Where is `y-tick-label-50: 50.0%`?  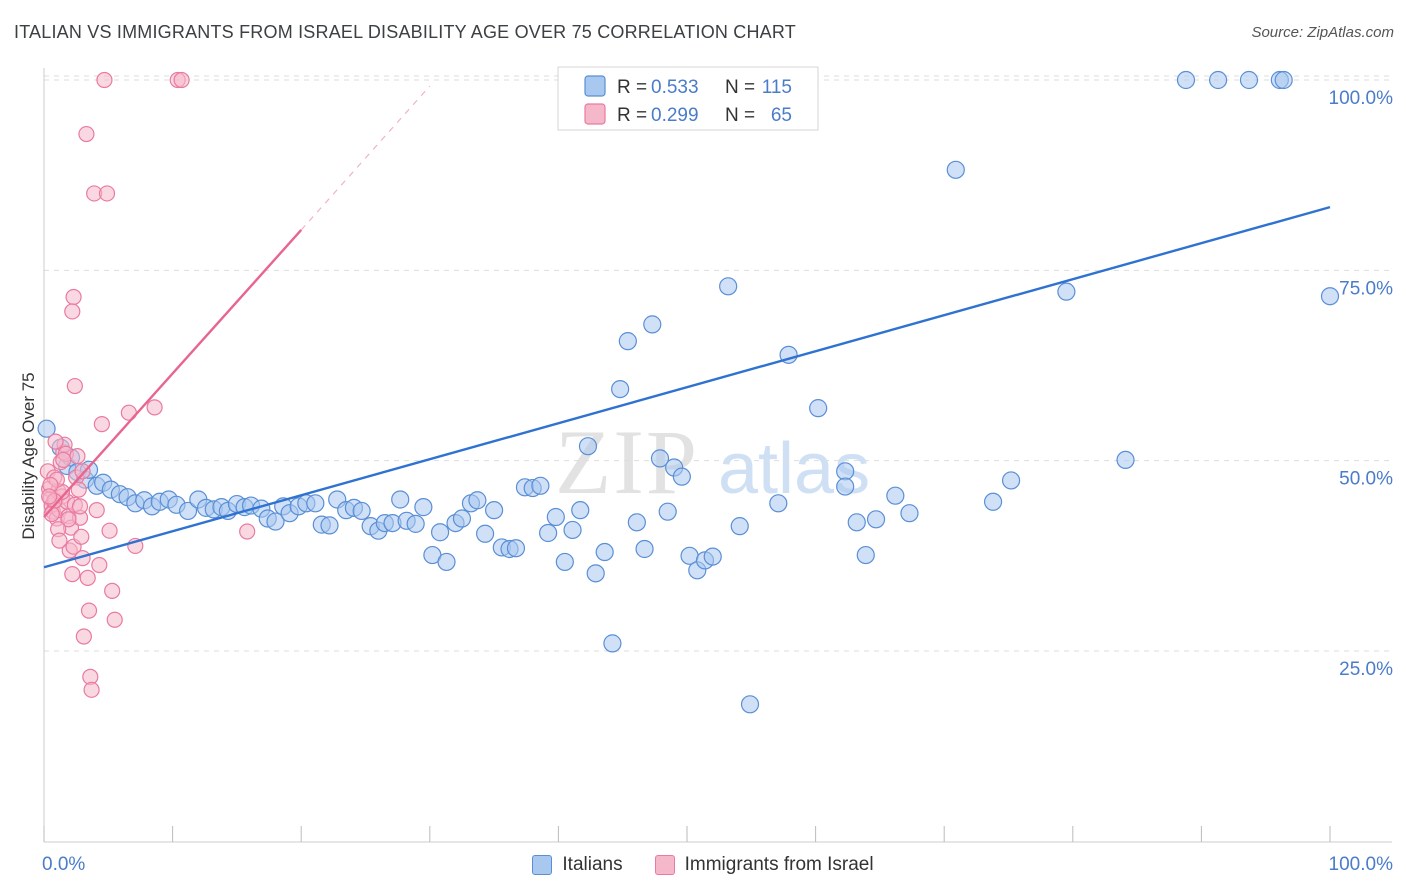
y-tick-label-50: 50.0% is located at coordinates (1366, 479).